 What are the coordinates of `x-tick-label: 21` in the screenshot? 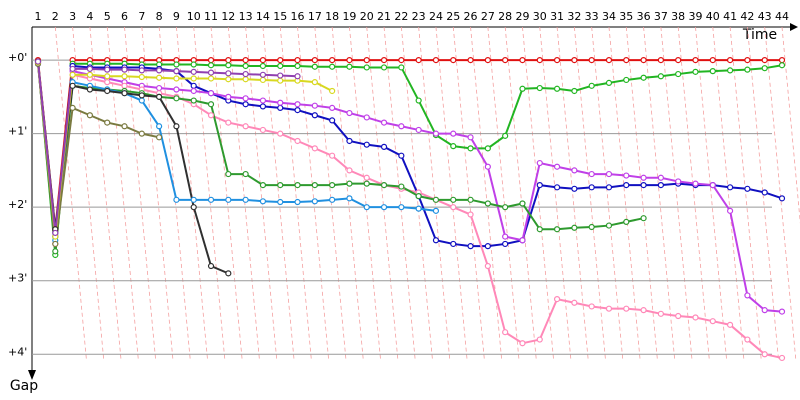 It's located at (384, 16).